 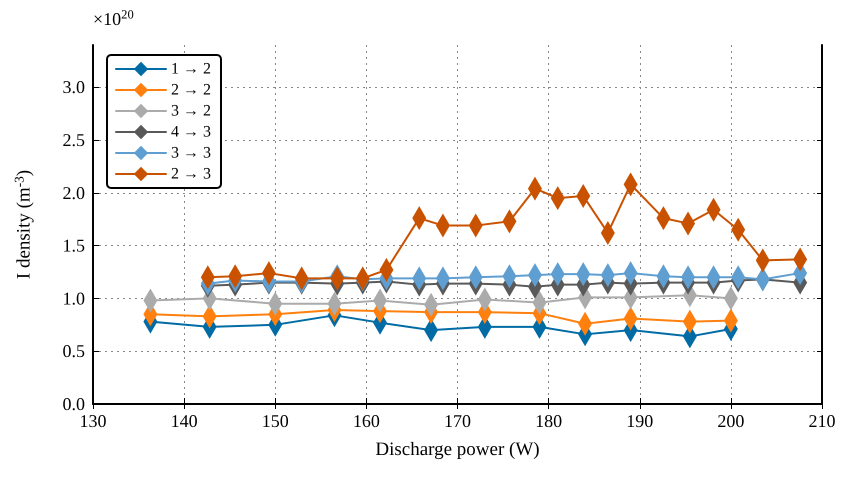 I want to click on legend-label: 2 → 2, so click(x=191, y=90).